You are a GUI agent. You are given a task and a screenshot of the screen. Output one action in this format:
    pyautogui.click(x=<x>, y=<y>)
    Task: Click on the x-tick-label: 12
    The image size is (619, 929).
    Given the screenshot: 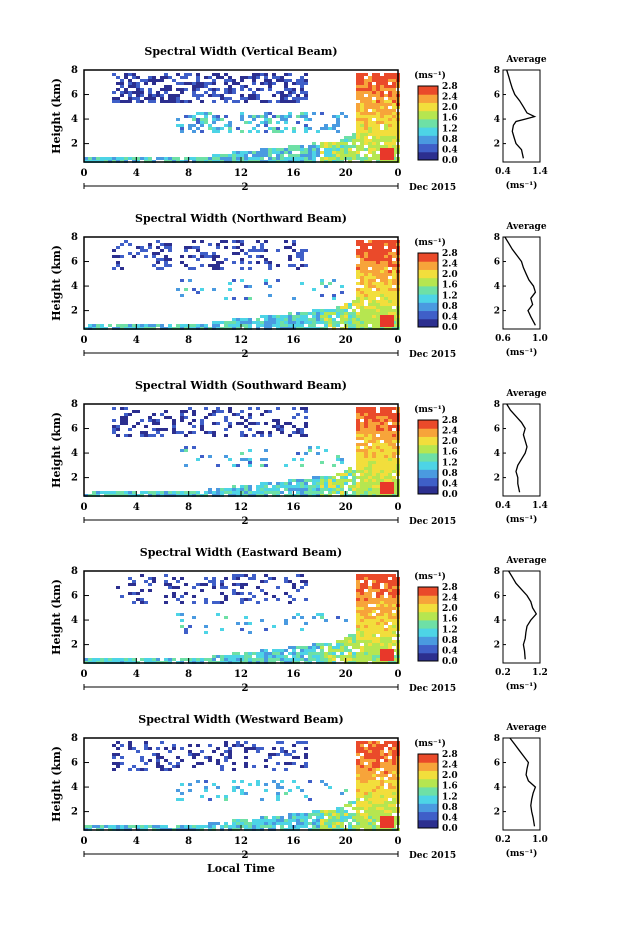 What is the action you would take?
    pyautogui.click(x=241, y=340)
    